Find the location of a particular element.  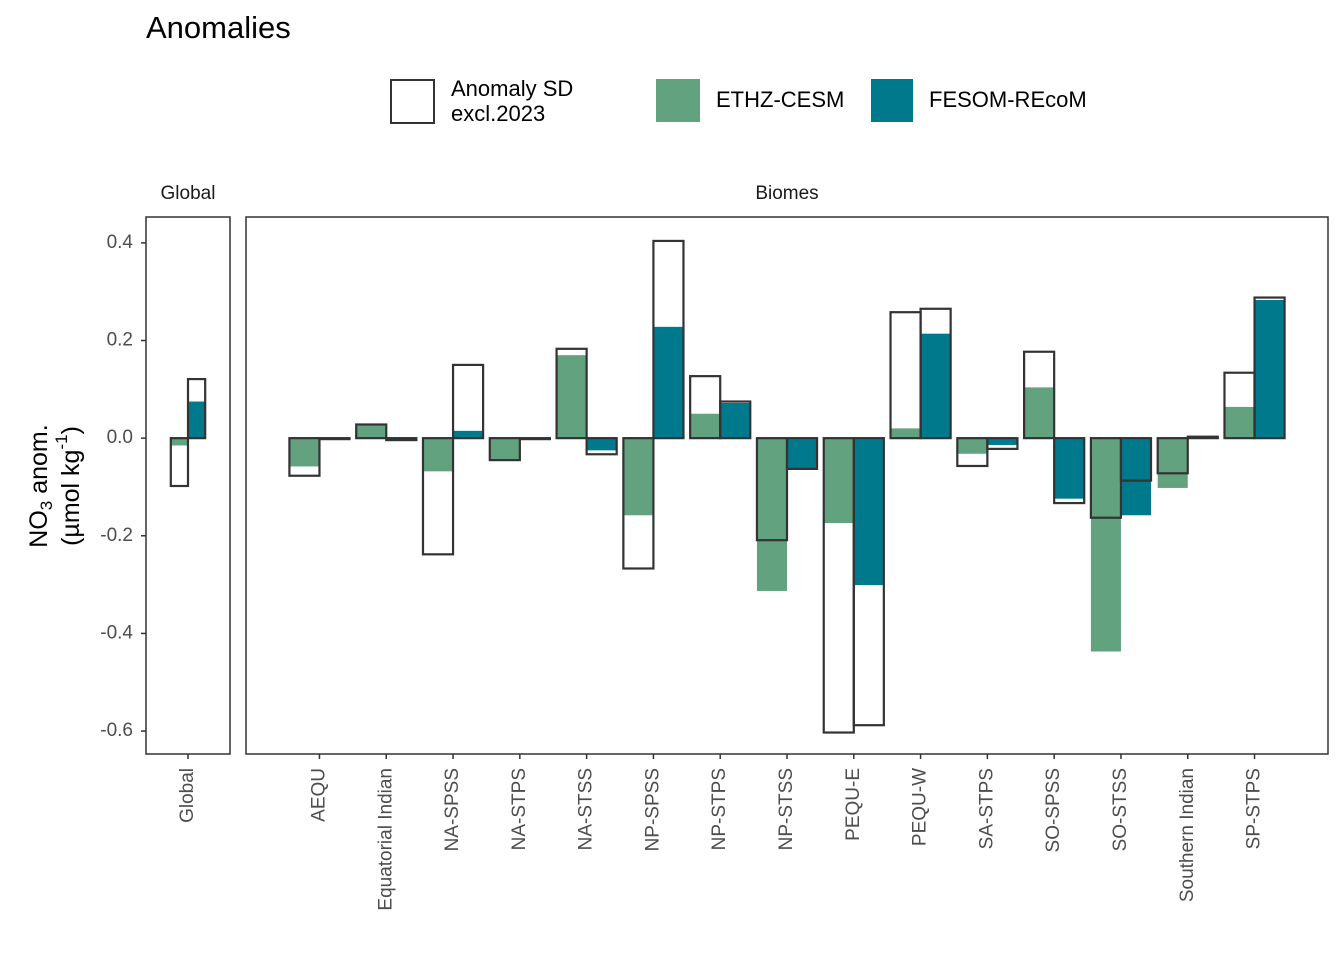

y-title-sub: 3 is located at coordinates (46, 505).